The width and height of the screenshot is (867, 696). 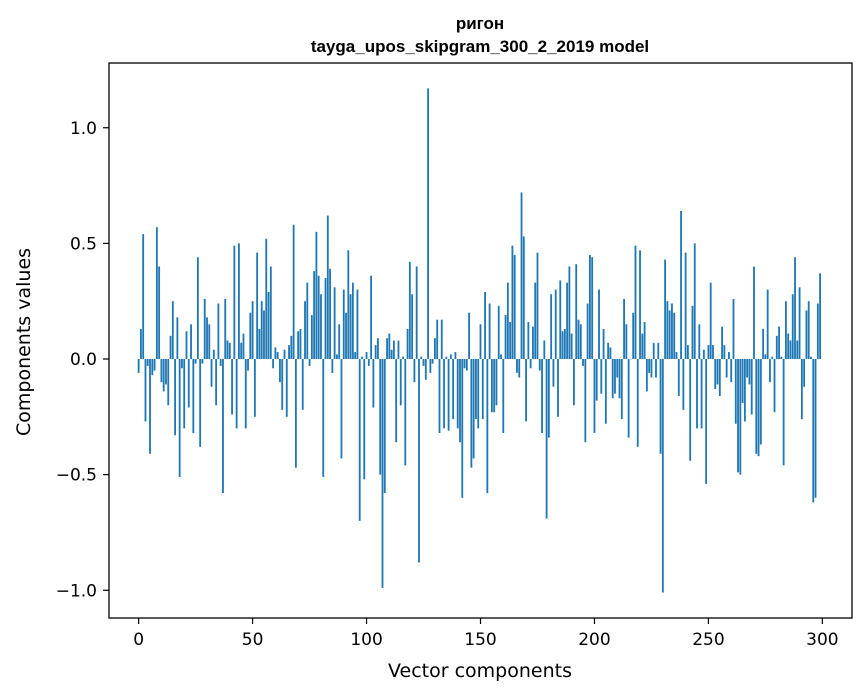 What do you see at coordinates (480, 640) in the screenshot?
I see `x-tick-label: 150` at bounding box center [480, 640].